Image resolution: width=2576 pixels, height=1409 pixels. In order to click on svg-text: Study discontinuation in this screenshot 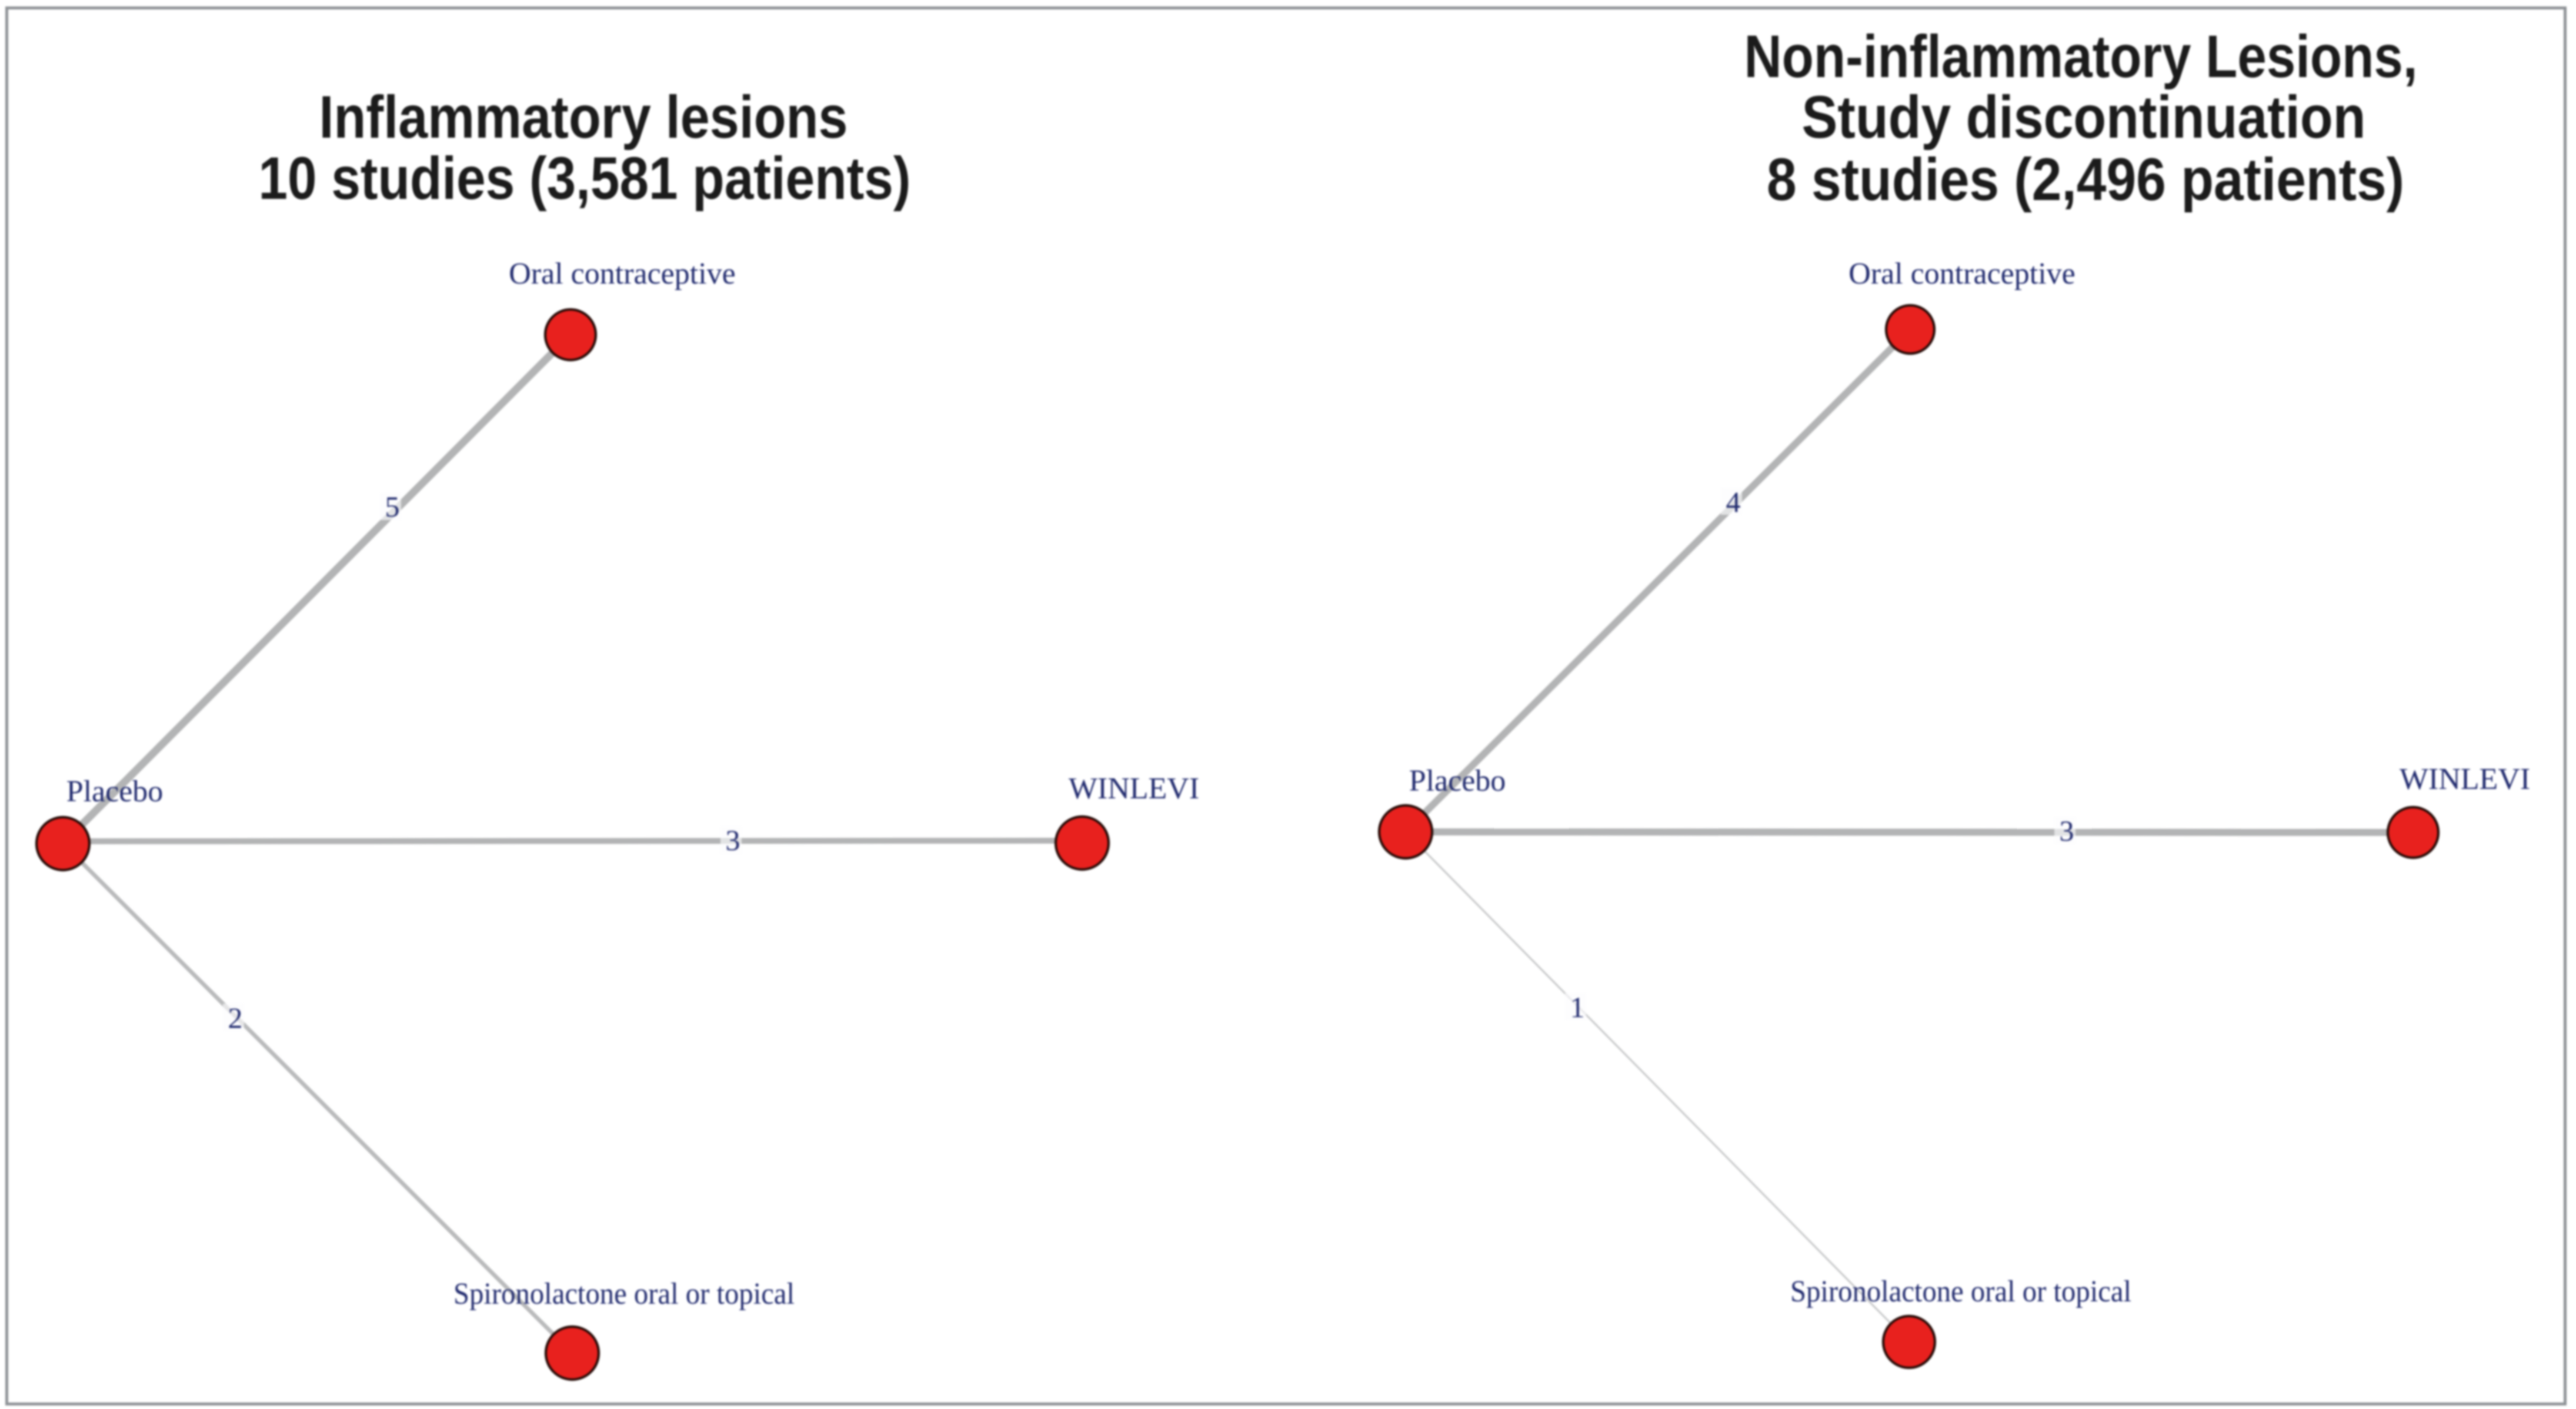, I will do `click(2084, 117)`.